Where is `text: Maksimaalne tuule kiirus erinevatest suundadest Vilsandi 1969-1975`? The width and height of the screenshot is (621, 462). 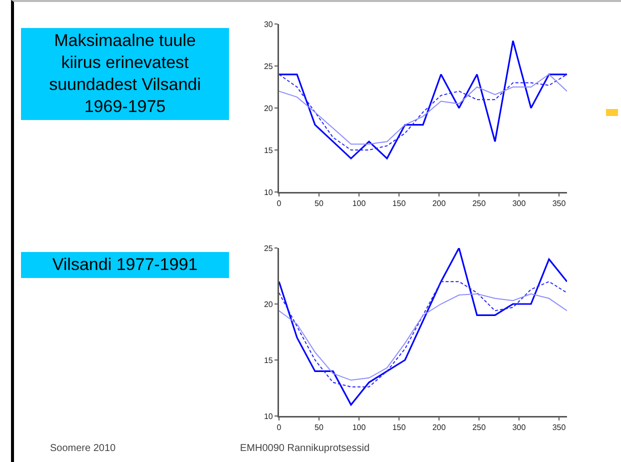
text: Maksimaalne tuule kiirus erinevatest suundadest Vilsandi 1969-1975 is located at coordinates (125, 74).